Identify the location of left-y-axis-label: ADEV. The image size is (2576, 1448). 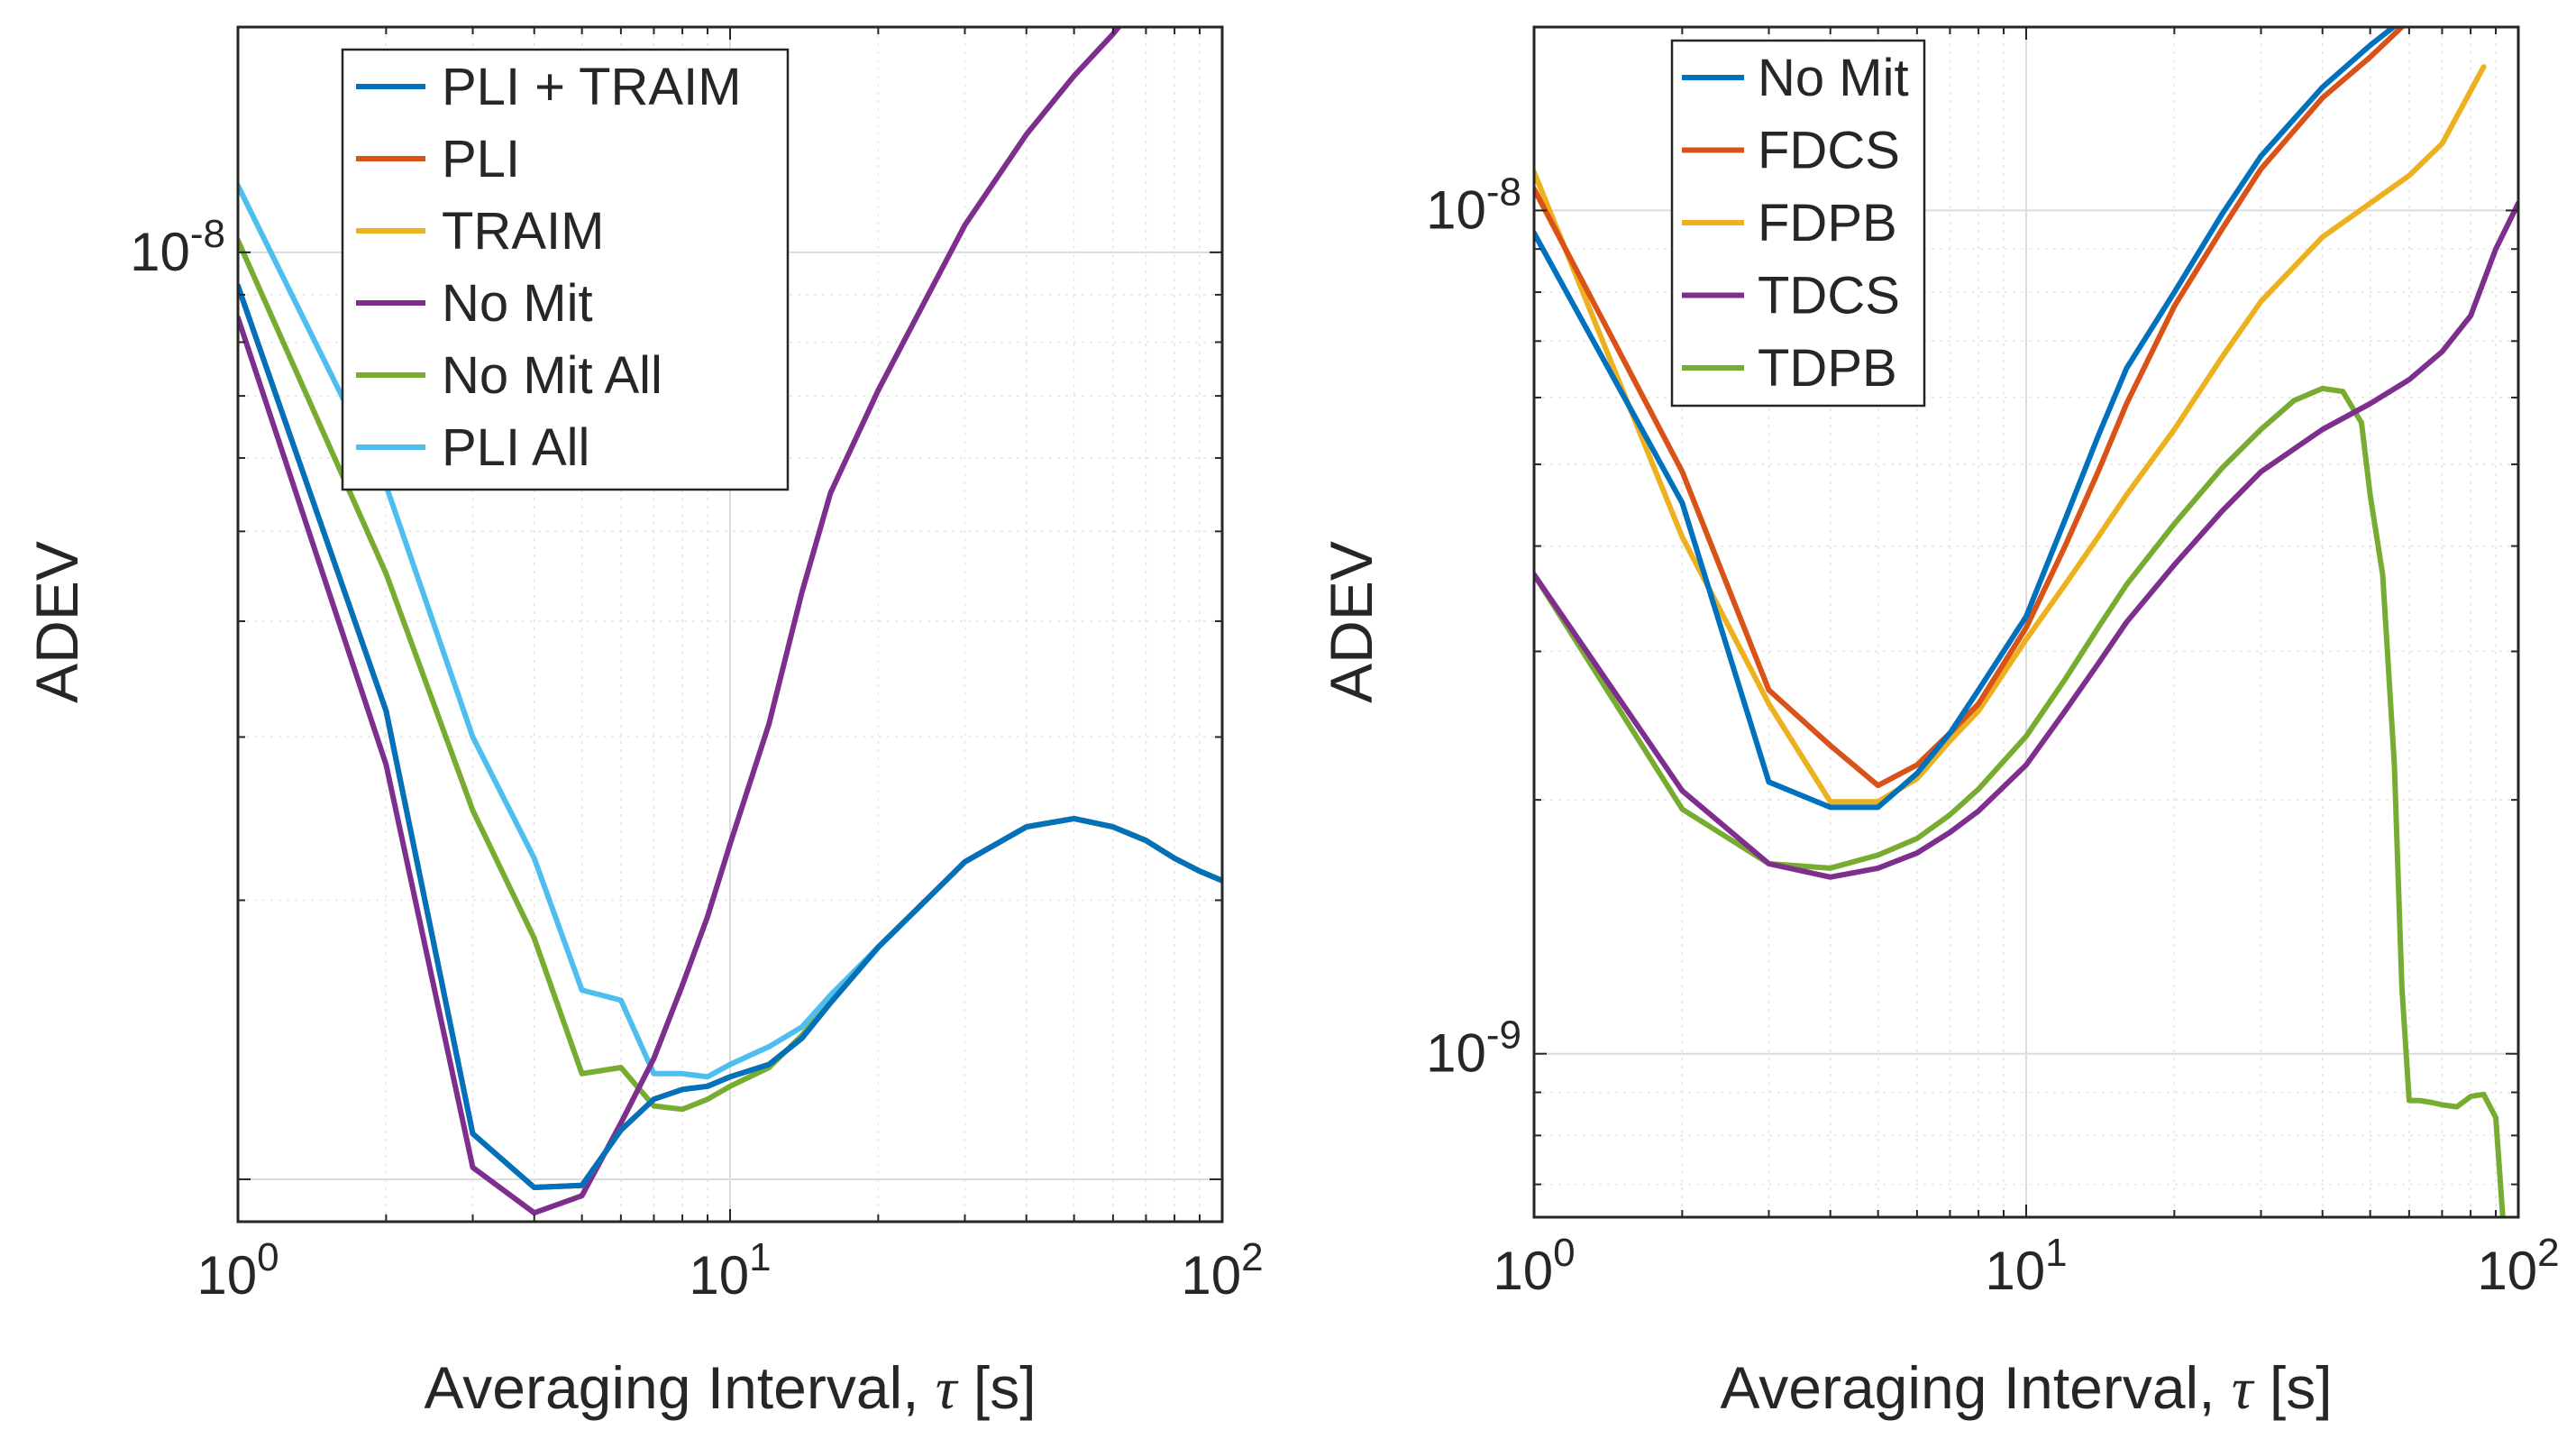
(56, 622).